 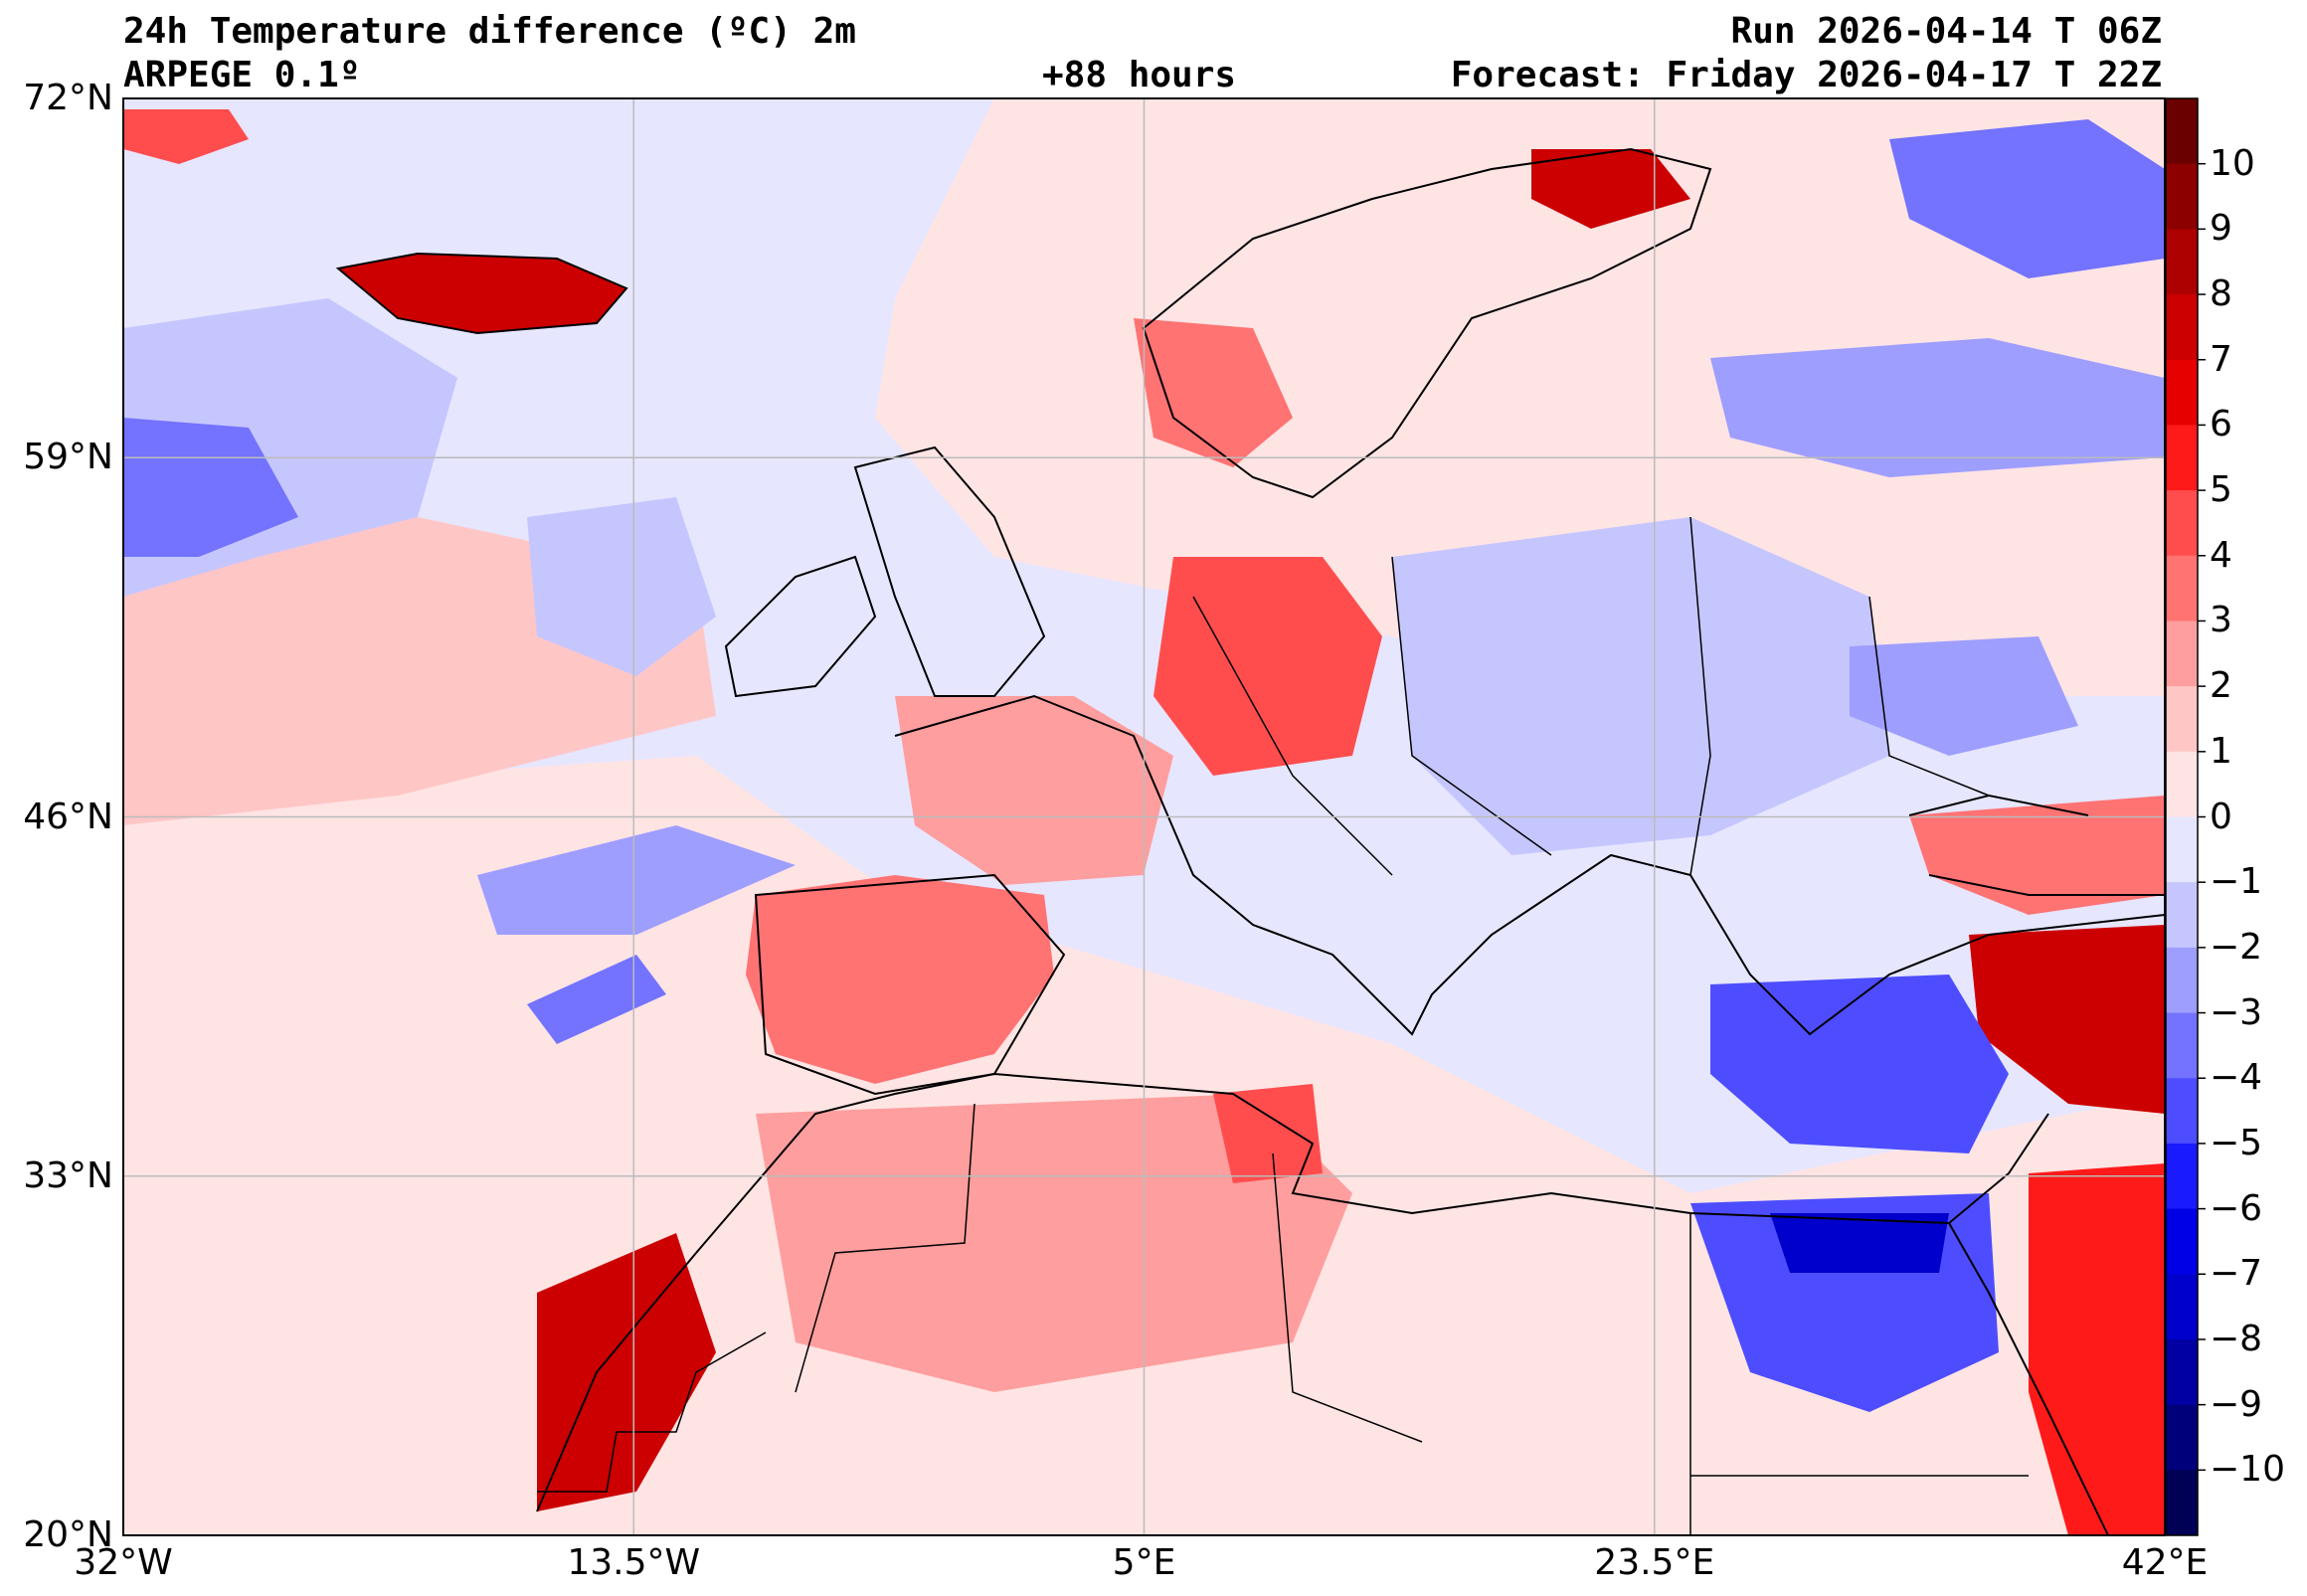 What do you see at coordinates (210, 488) in the screenshot?
I see `cool-patch-atlantic-core` at bounding box center [210, 488].